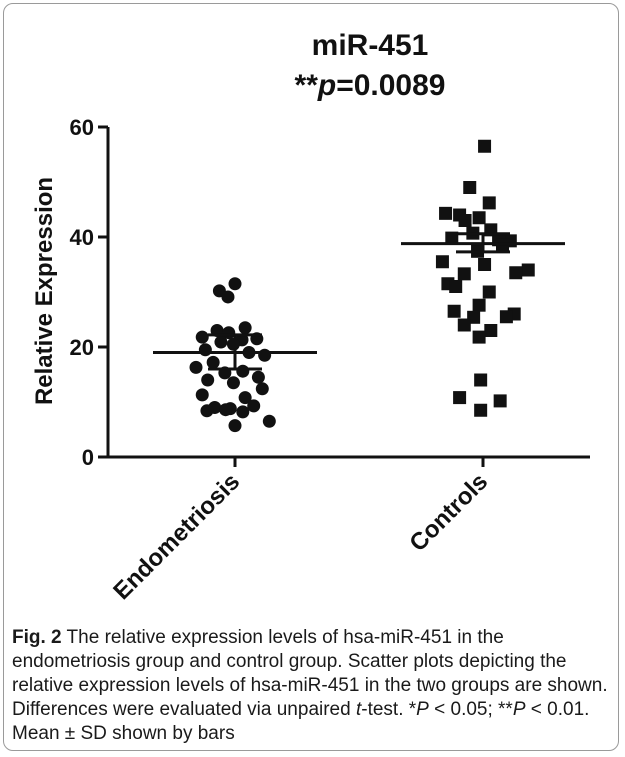 The image size is (625, 757). I want to click on caption-t-italic: t, so click(358, 709).